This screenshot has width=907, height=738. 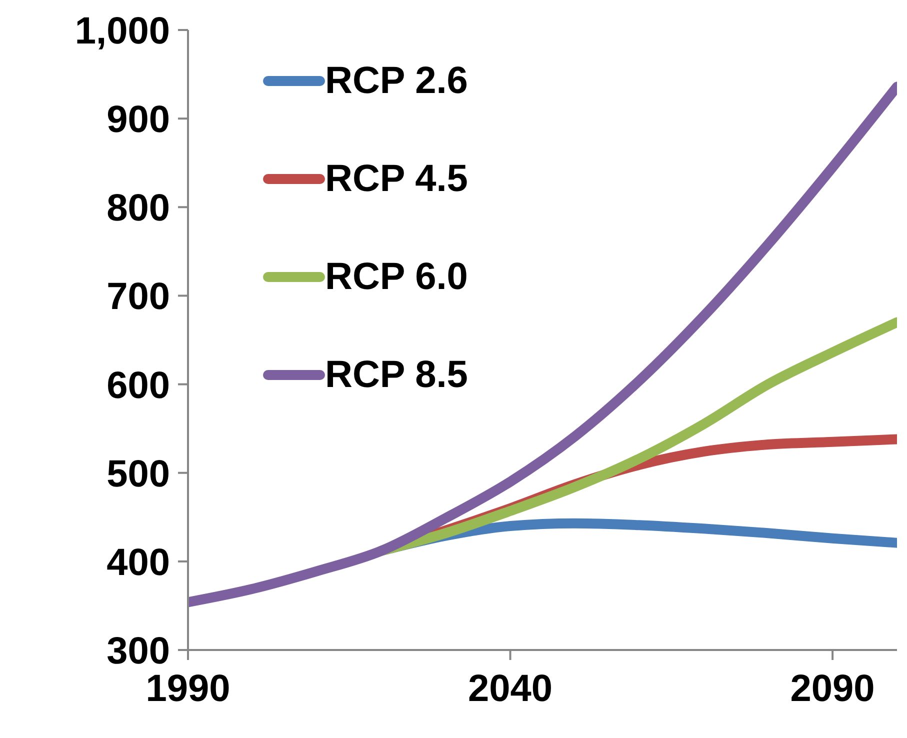 I want to click on legend-label: RCP 6.0, so click(x=396, y=277).